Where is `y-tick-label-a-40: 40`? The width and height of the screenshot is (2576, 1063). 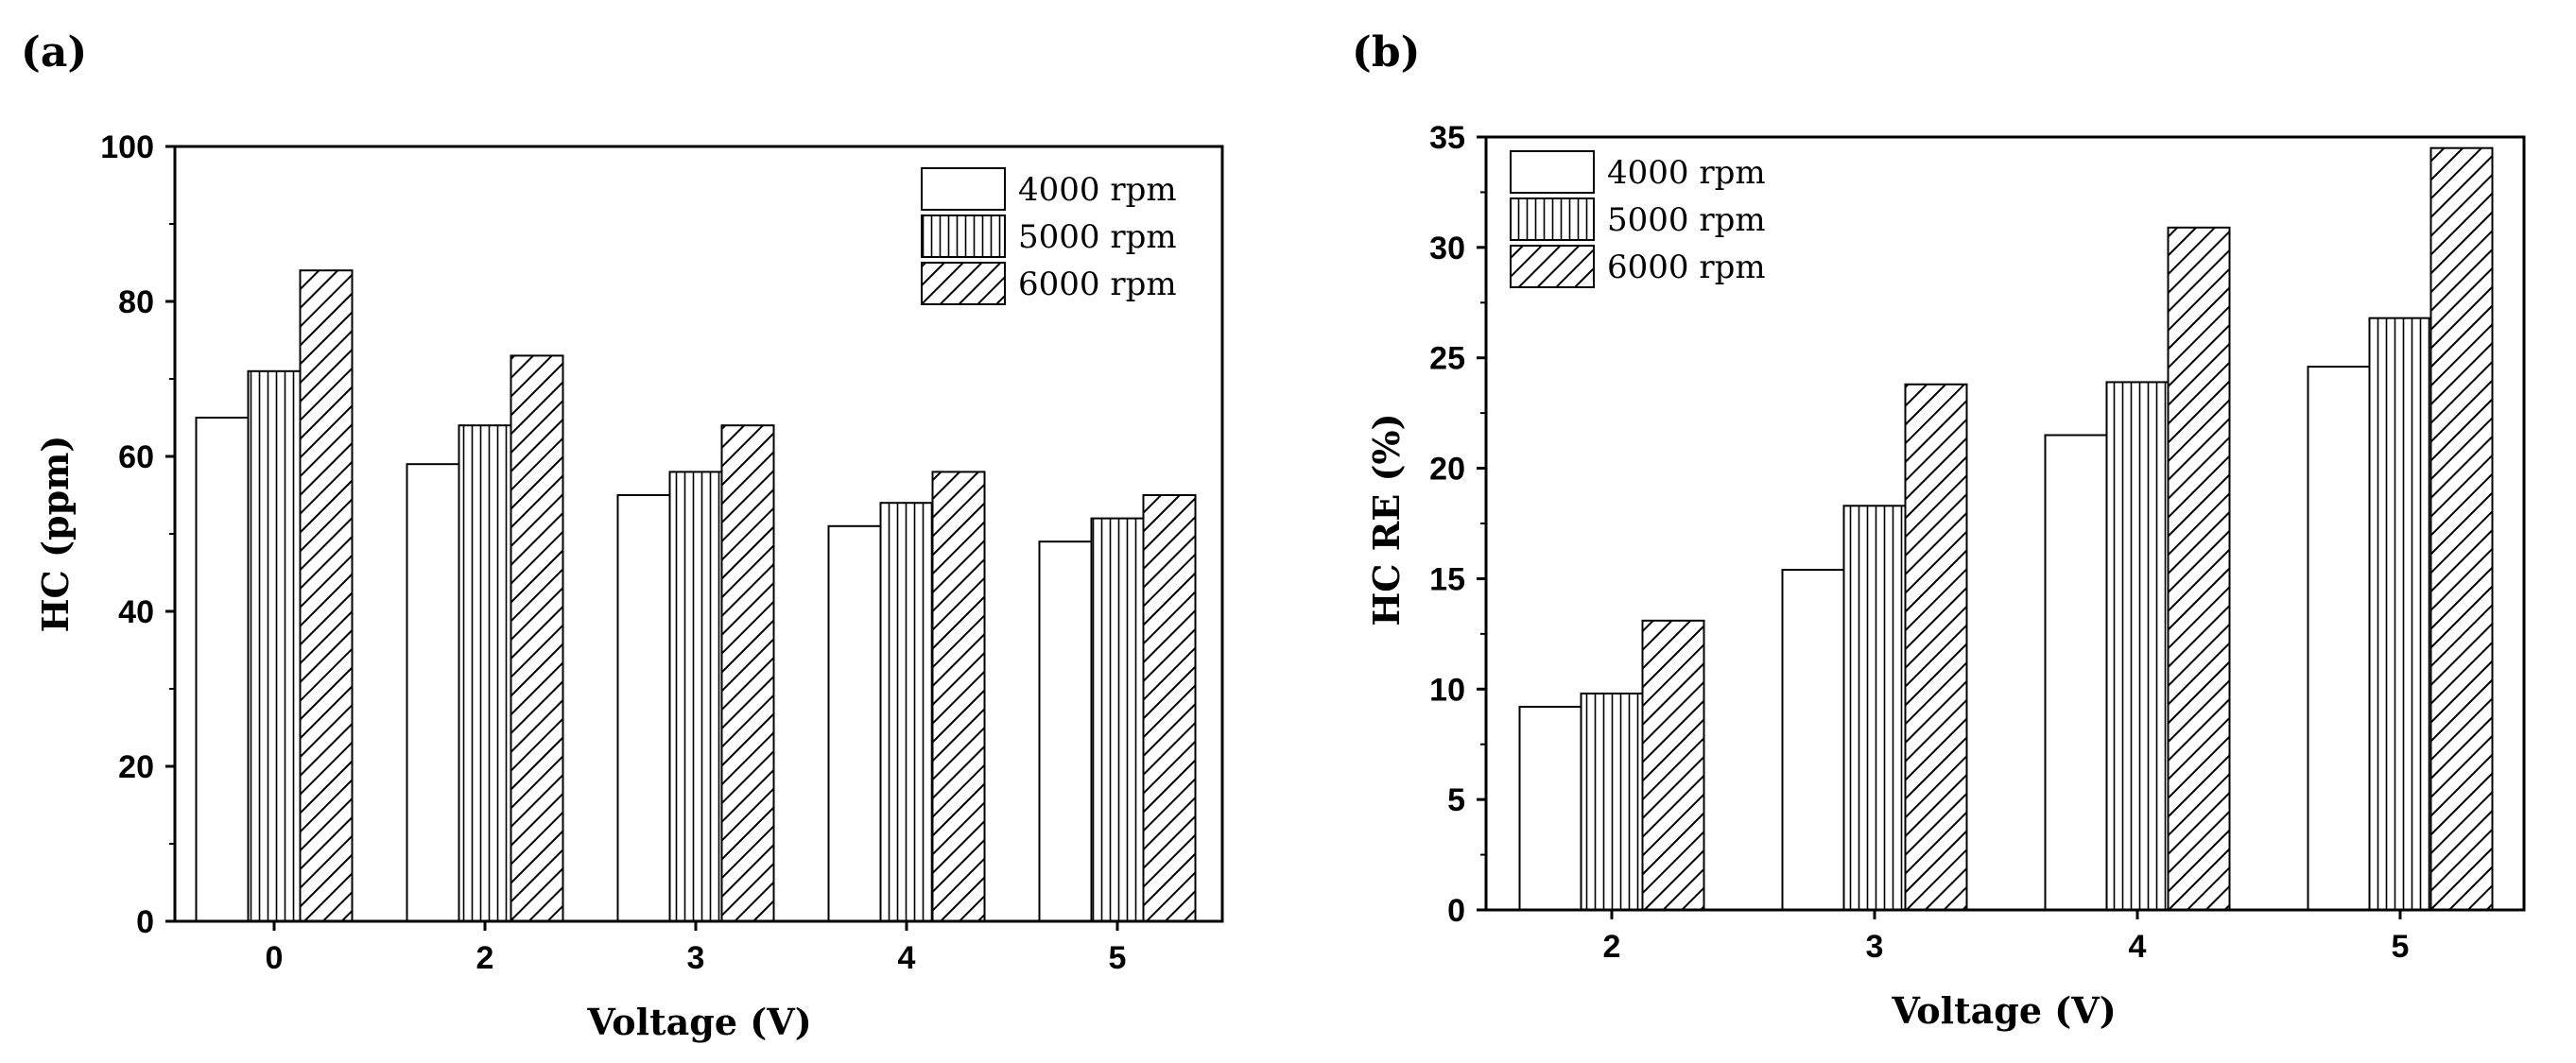
y-tick-label-a-40: 40 is located at coordinates (136, 612).